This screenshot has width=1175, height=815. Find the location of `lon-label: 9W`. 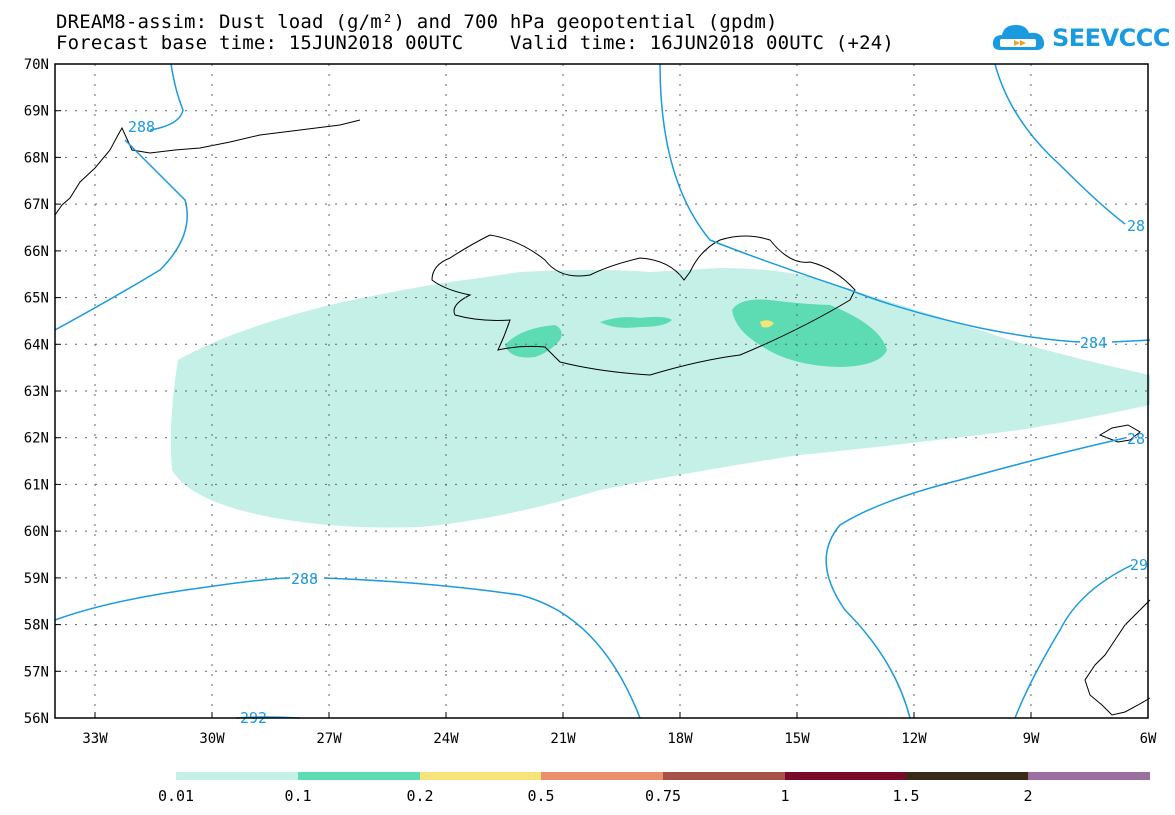

lon-label: 9W is located at coordinates (1031, 739).